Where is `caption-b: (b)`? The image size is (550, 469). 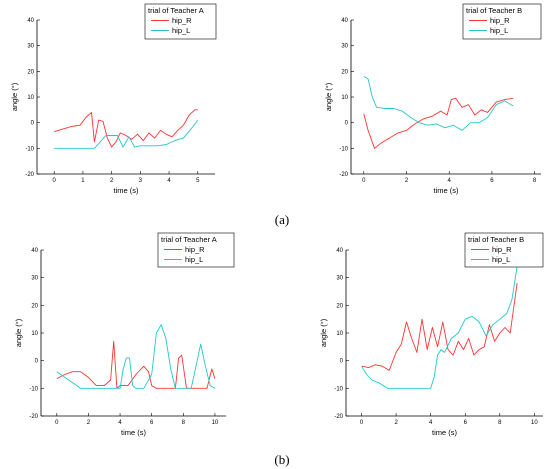
caption-b: (b) is located at coordinates (281, 459).